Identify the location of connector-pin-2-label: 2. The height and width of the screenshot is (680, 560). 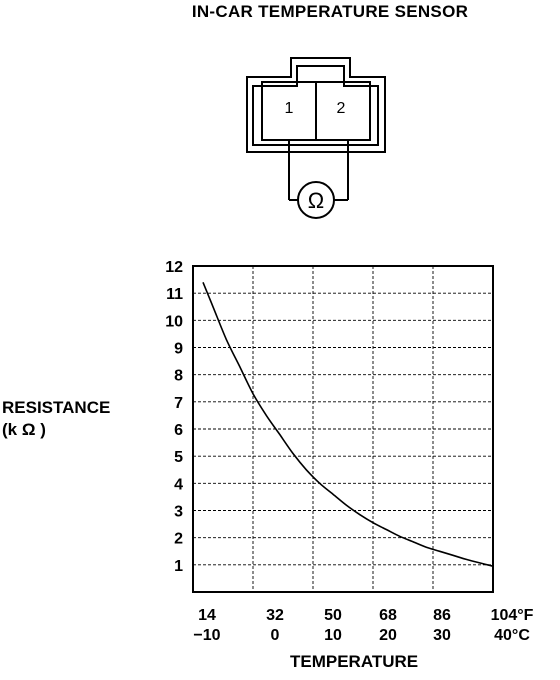
(341, 108).